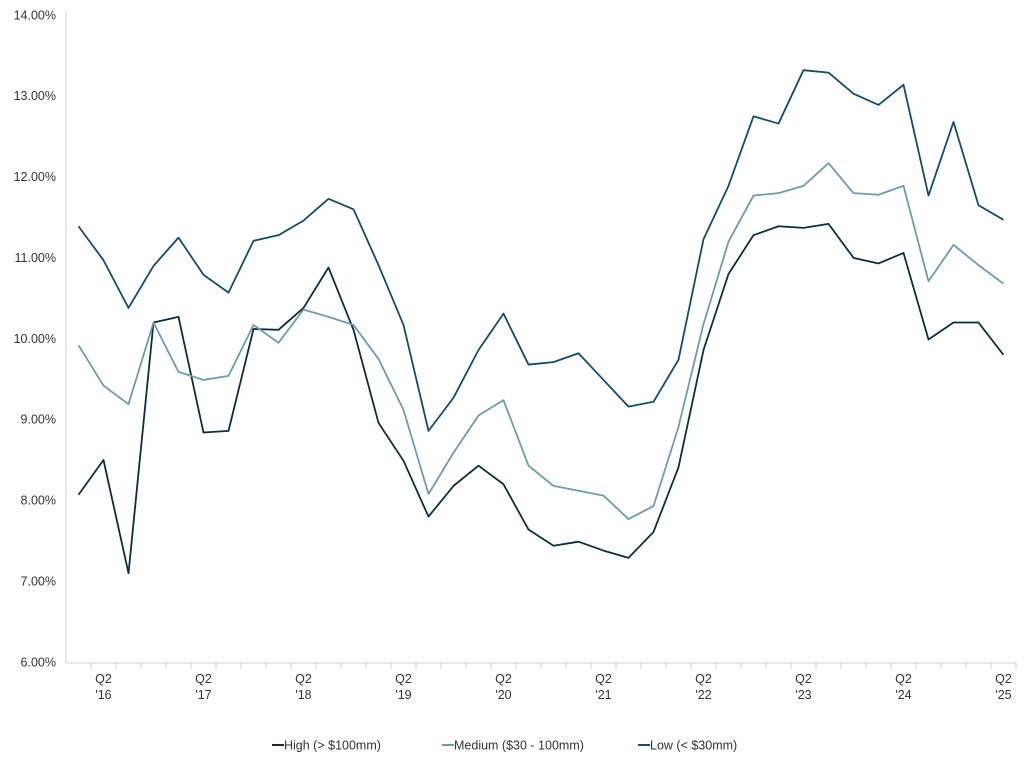 This screenshot has width=1024, height=761. I want to click on y-tick-label: 7.00%, so click(38, 581).